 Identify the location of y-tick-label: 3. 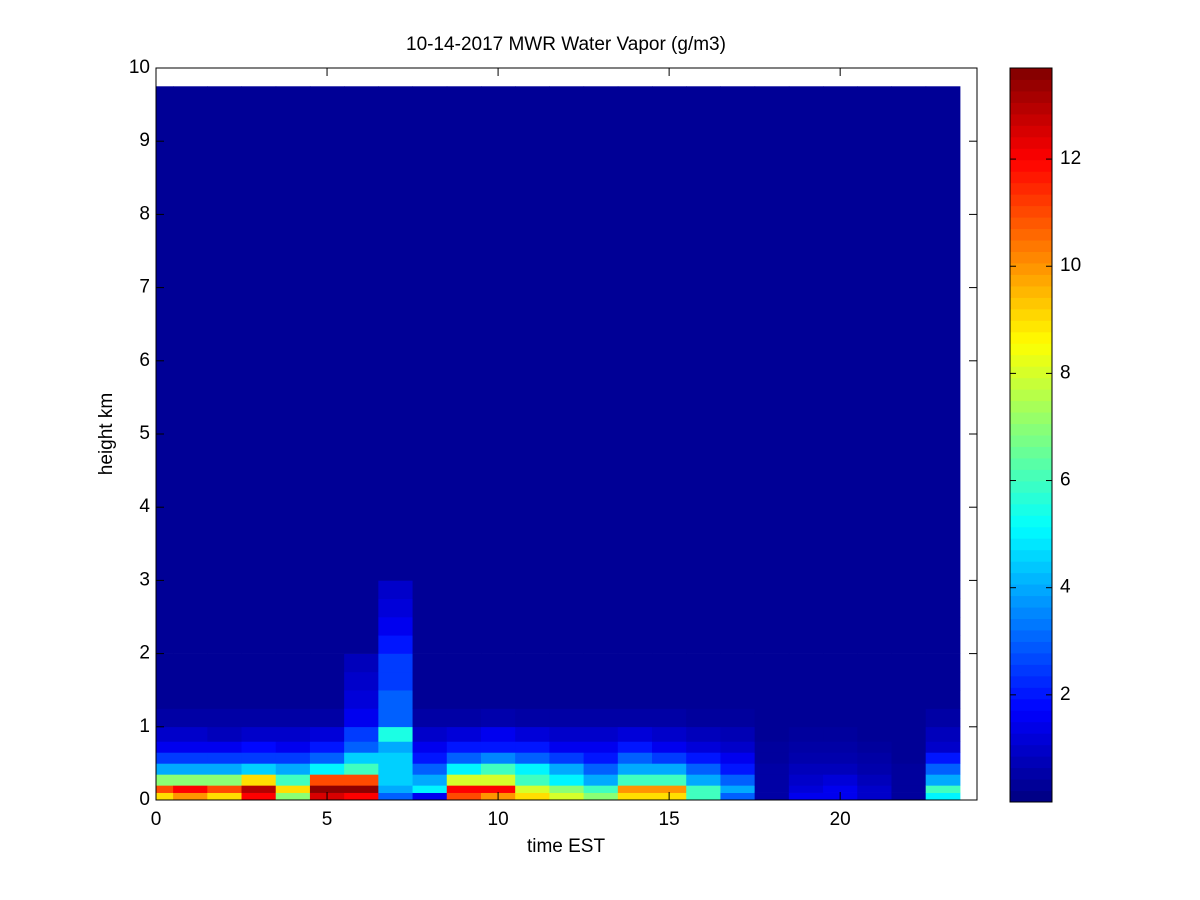
(144, 579).